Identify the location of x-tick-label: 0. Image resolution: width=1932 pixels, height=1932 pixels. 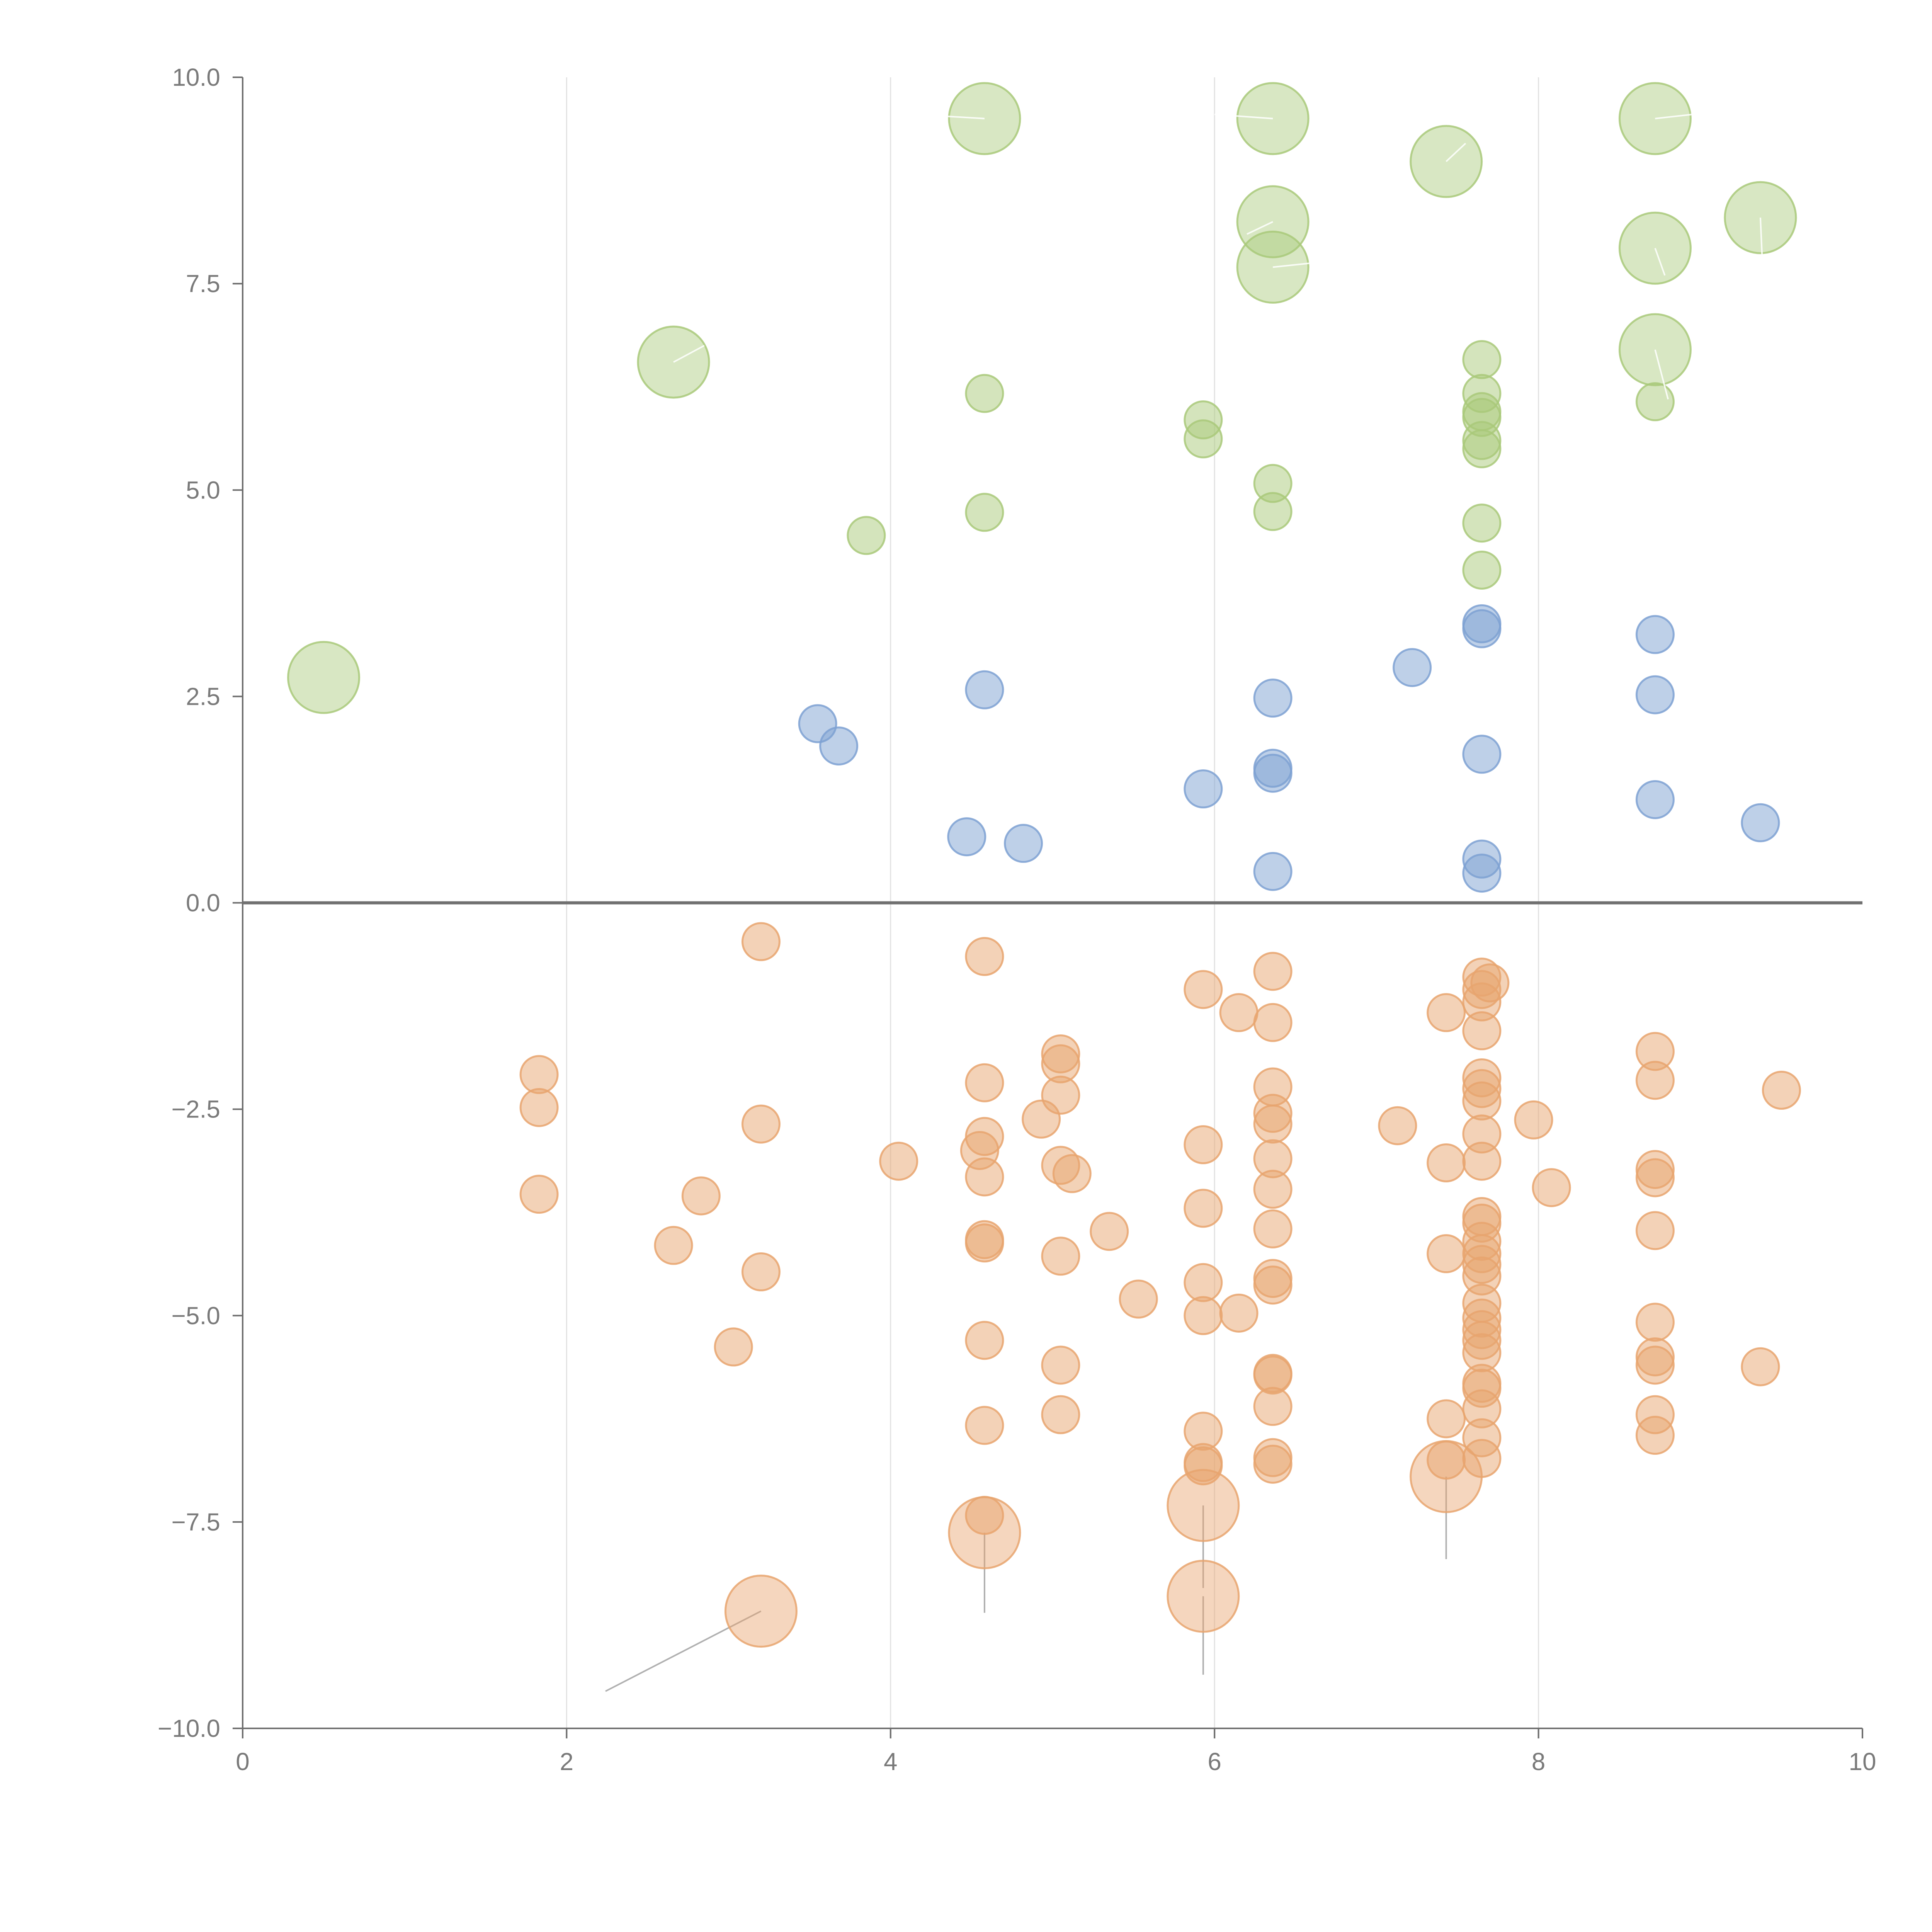
(243, 1762).